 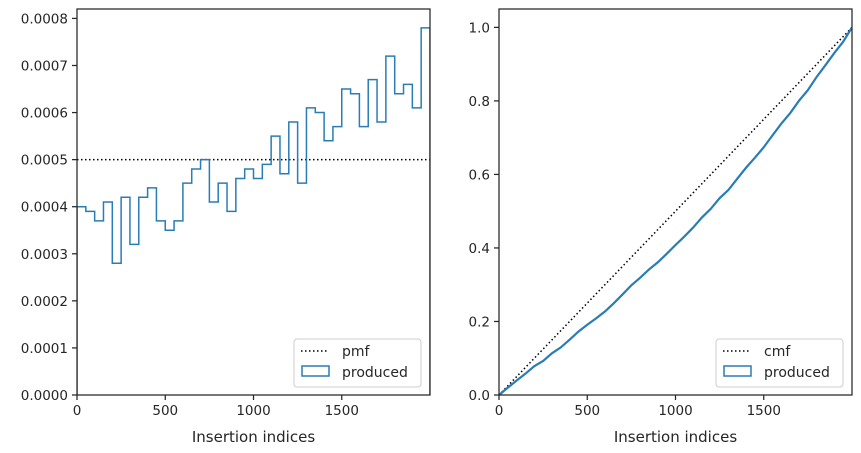 I want to click on pmf-x-tick-label: 1500, so click(x=342, y=411).